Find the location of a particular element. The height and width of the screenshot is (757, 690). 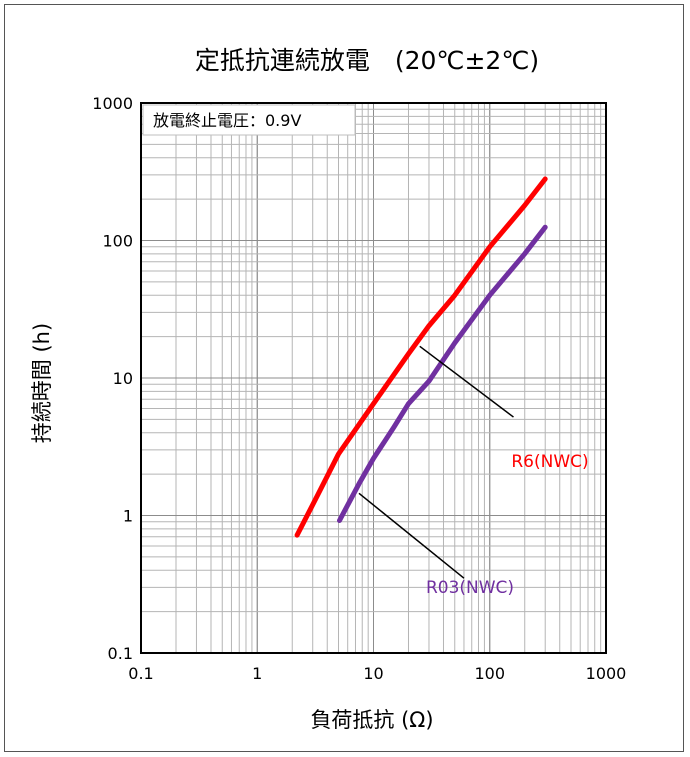

y-tick-label: 0.1 is located at coordinates (120, 653).